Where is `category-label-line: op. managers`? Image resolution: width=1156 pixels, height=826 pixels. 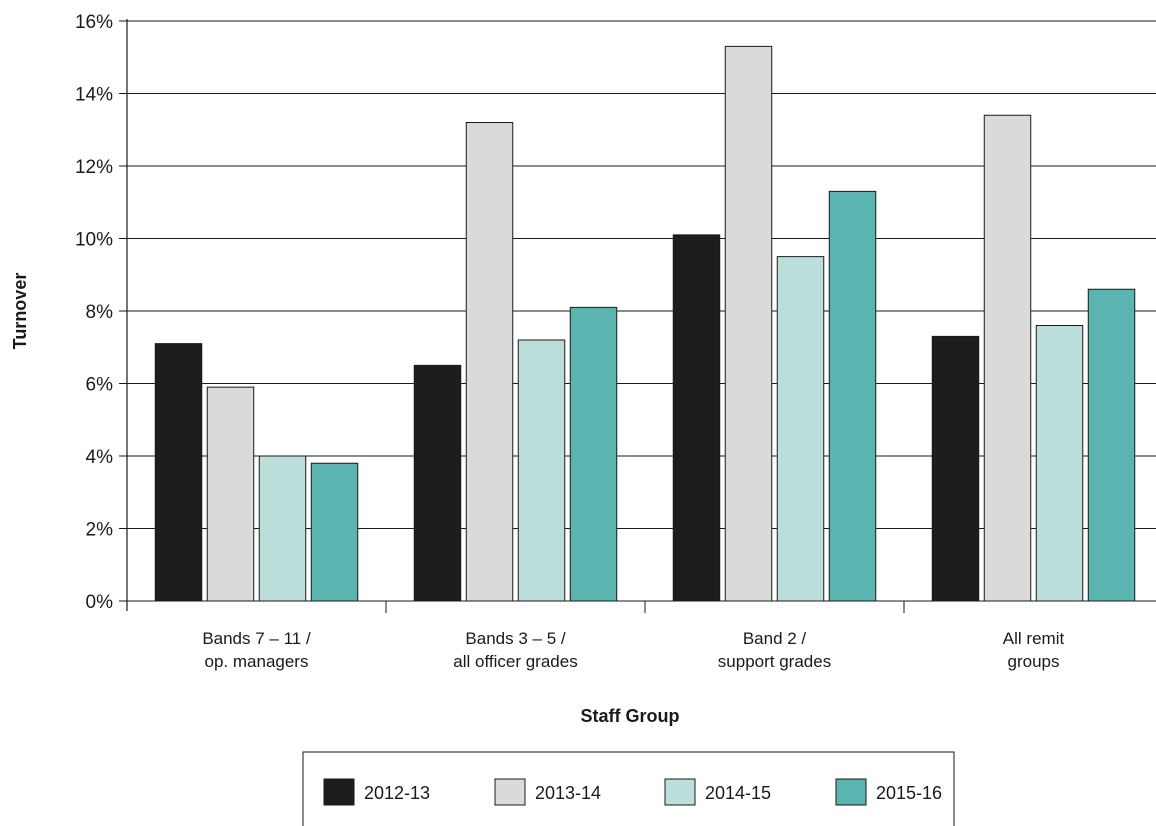 category-label-line: op. managers is located at coordinates (257, 661).